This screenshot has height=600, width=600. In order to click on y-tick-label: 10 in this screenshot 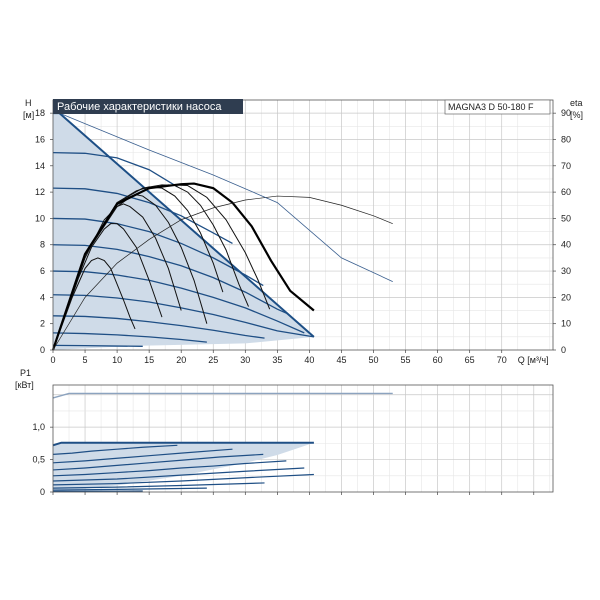, I will do `click(40, 218)`.